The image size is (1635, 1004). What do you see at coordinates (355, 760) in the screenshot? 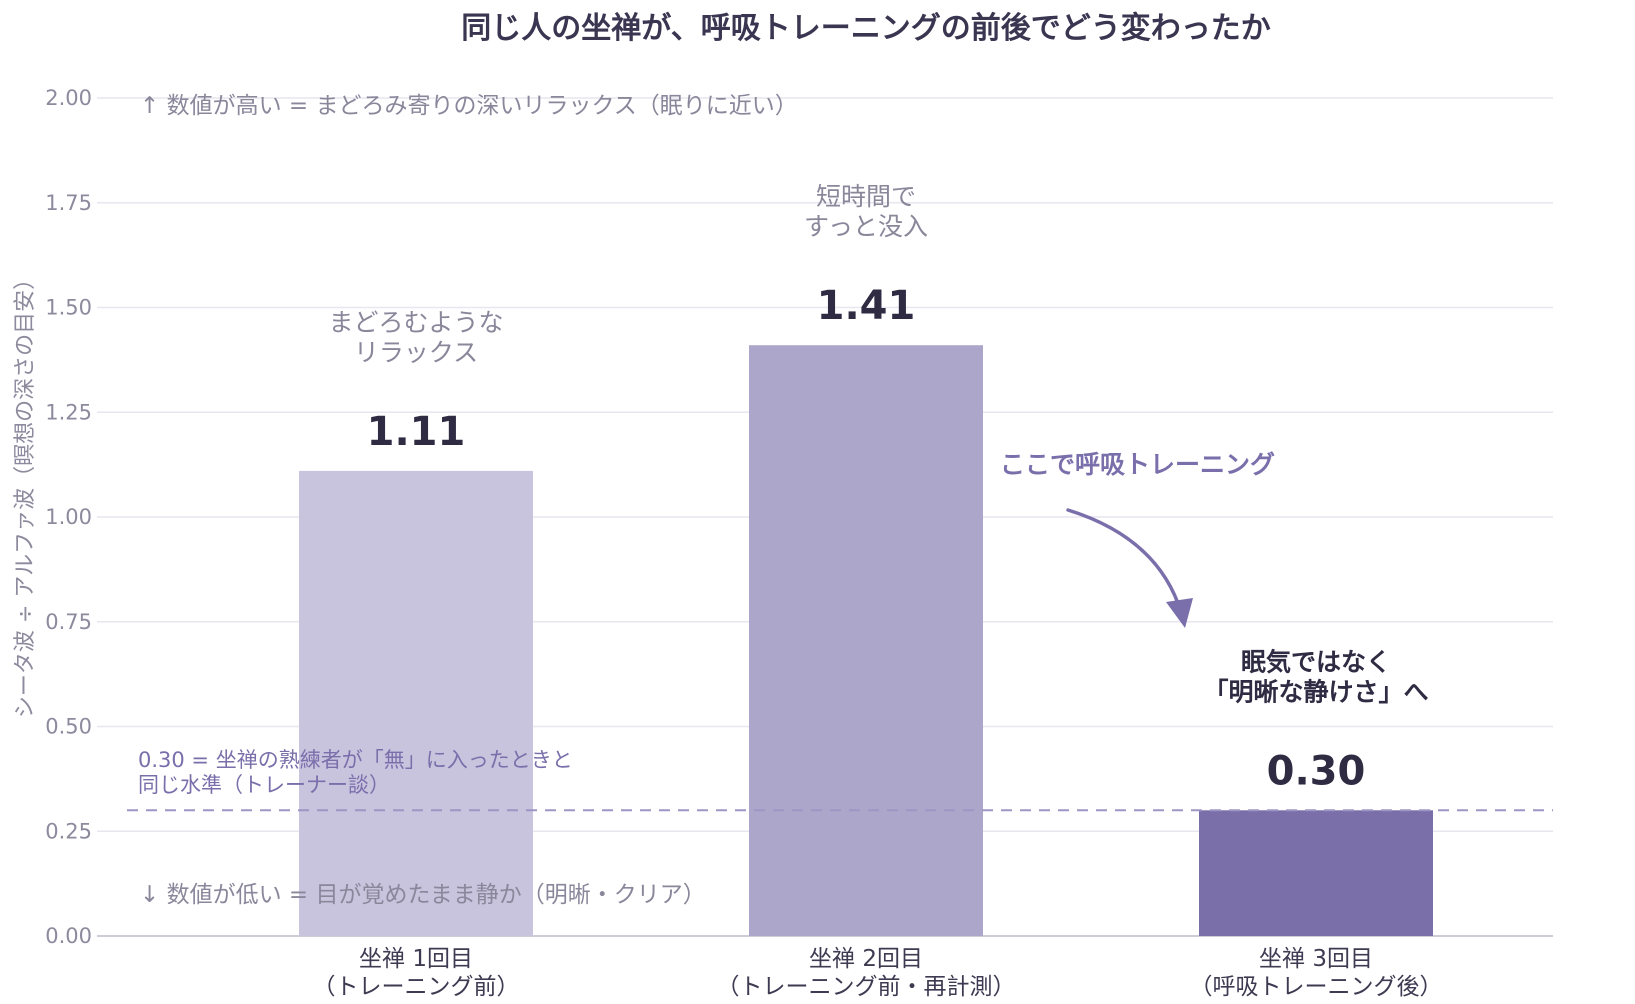
I see `reference-note: 0.30 = 坐禅の熟練者が「無」に入ったときと` at bounding box center [355, 760].